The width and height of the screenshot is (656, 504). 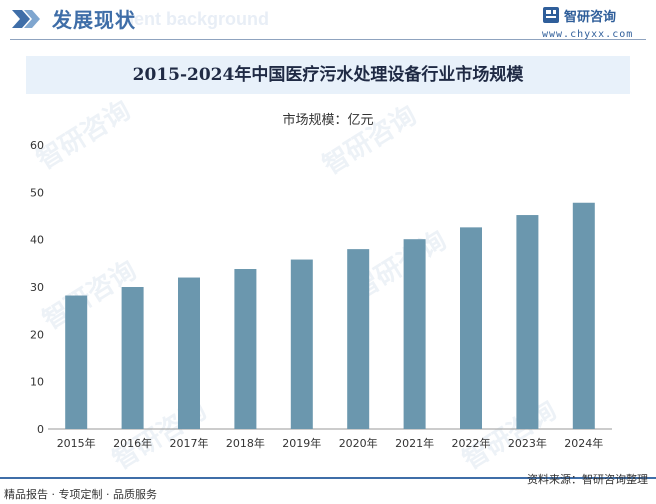 What do you see at coordinates (37, 145) in the screenshot?
I see `y-tick-label: 60` at bounding box center [37, 145].